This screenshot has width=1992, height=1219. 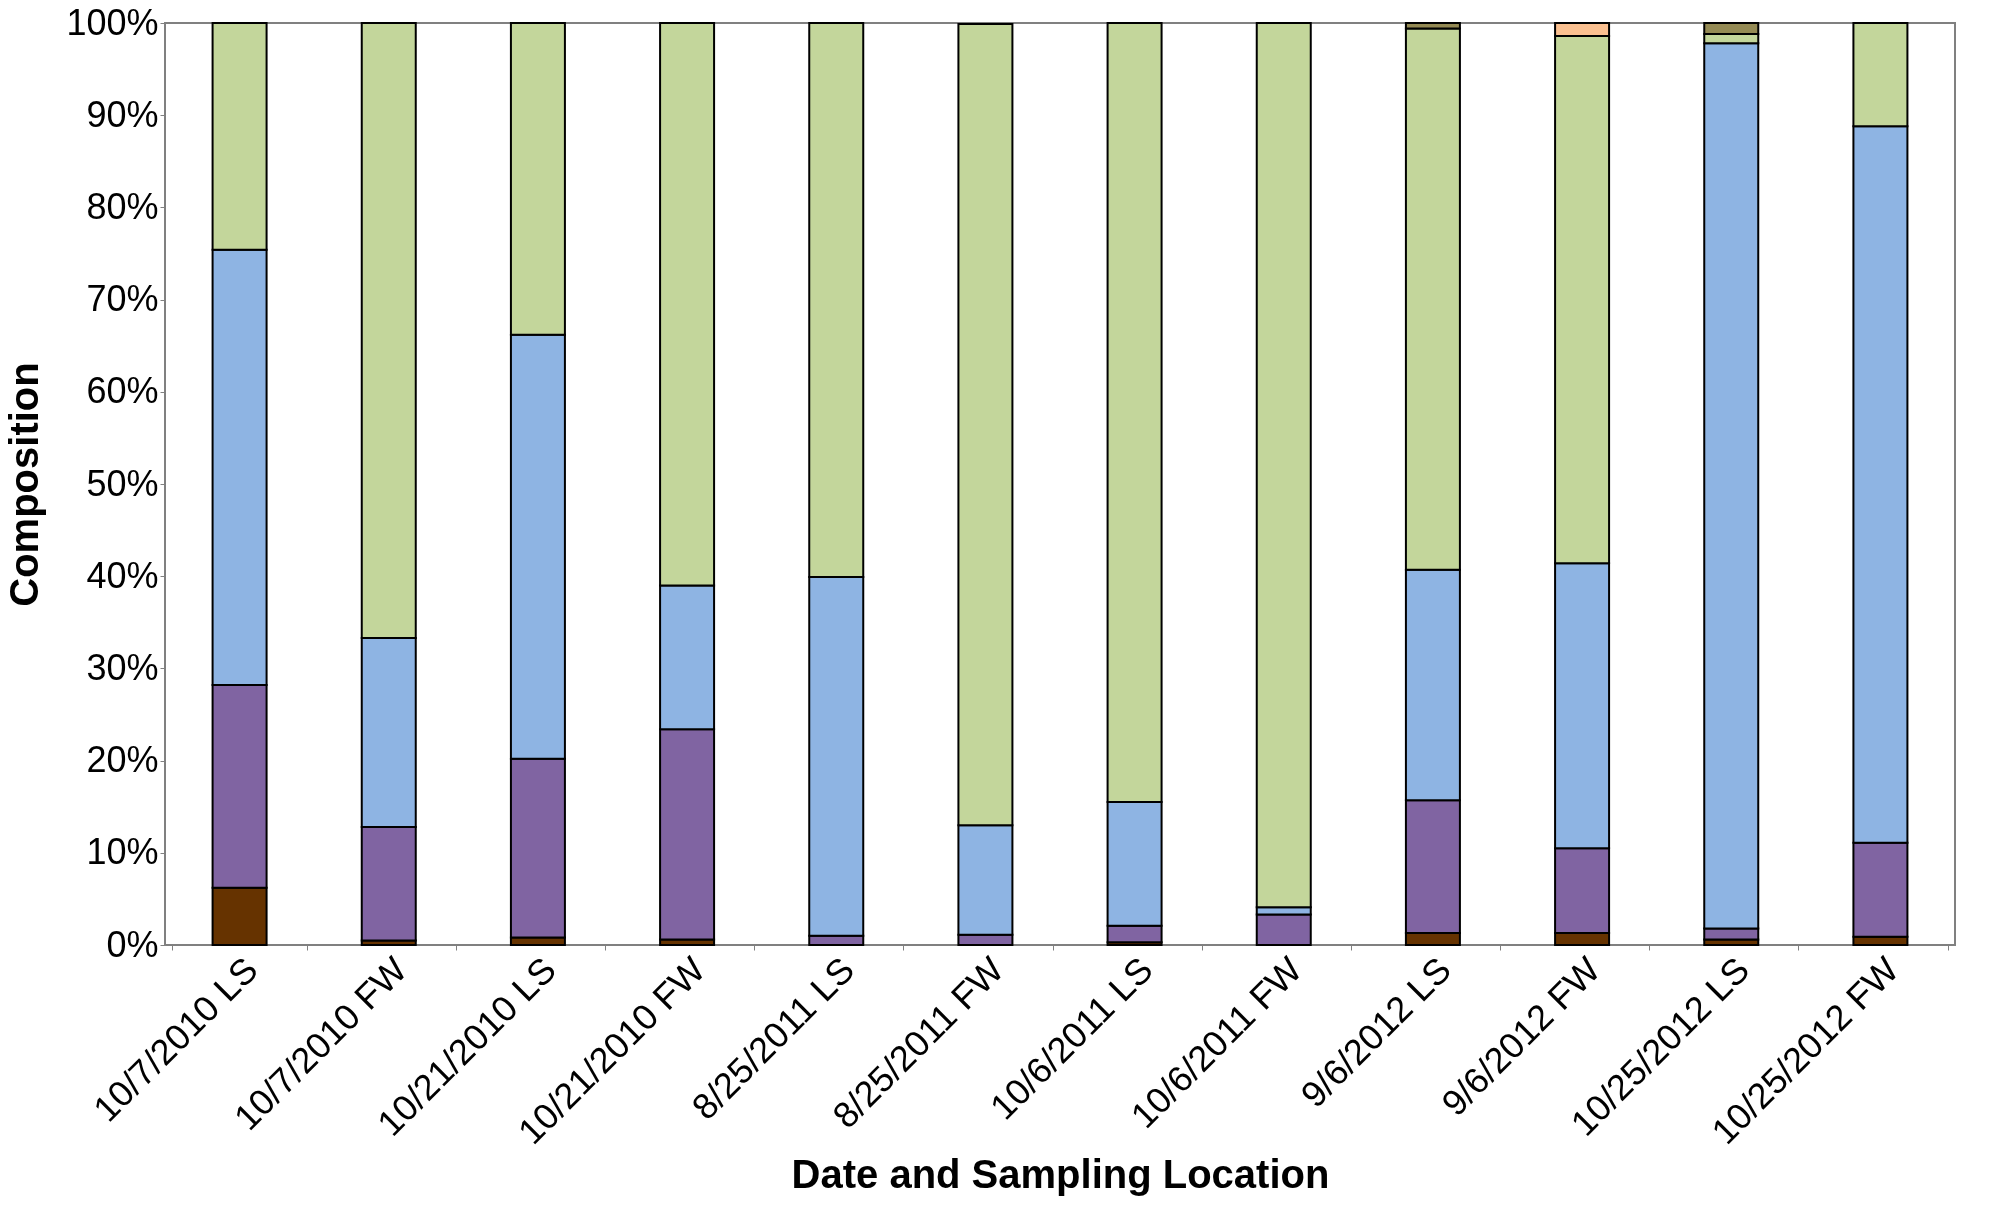 I want to click on y-tick-label: 50%, so click(x=122, y=483).